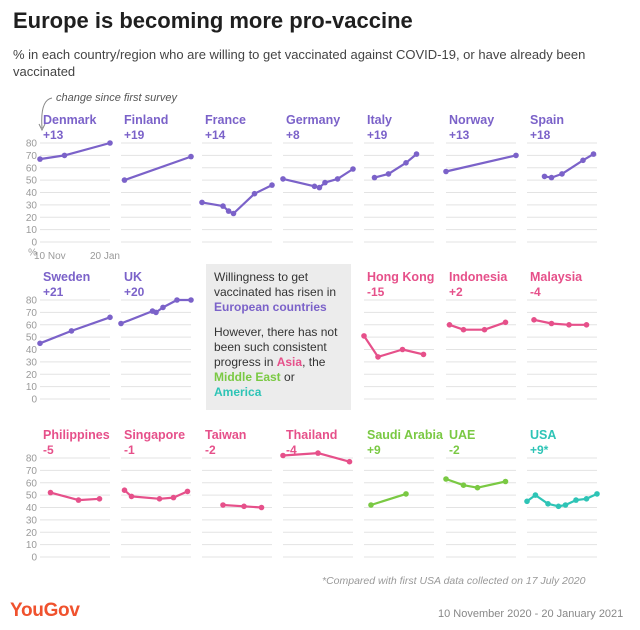  I want to click on y-unit-label: %, so click(32, 253).